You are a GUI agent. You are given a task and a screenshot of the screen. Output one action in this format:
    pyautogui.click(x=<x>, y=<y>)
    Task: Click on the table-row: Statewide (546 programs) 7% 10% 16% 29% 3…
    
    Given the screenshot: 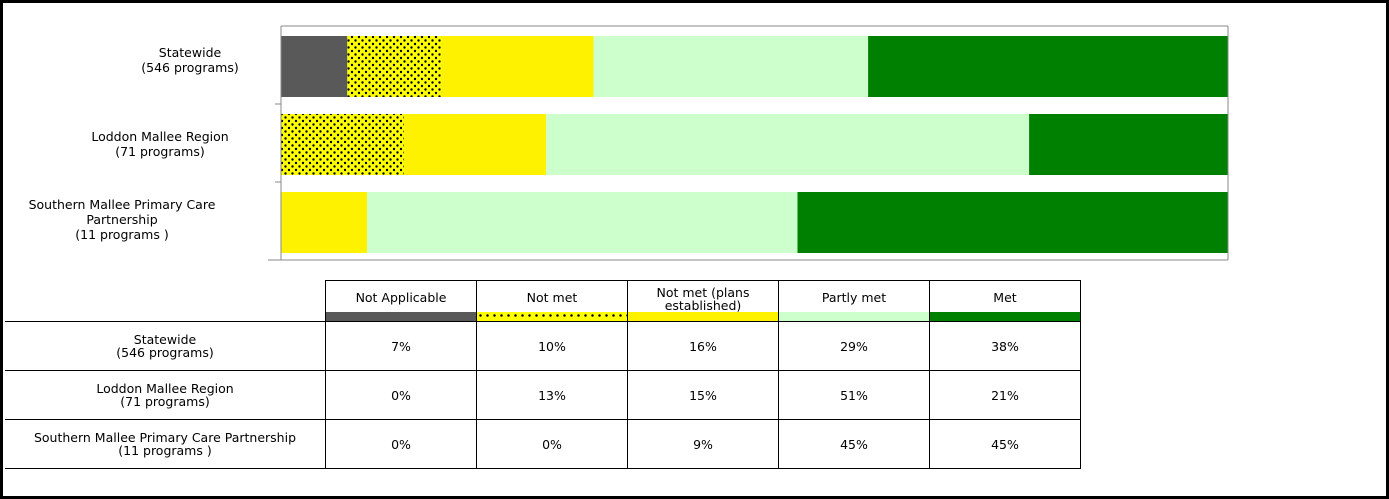 What is the action you would take?
    pyautogui.click(x=543, y=346)
    